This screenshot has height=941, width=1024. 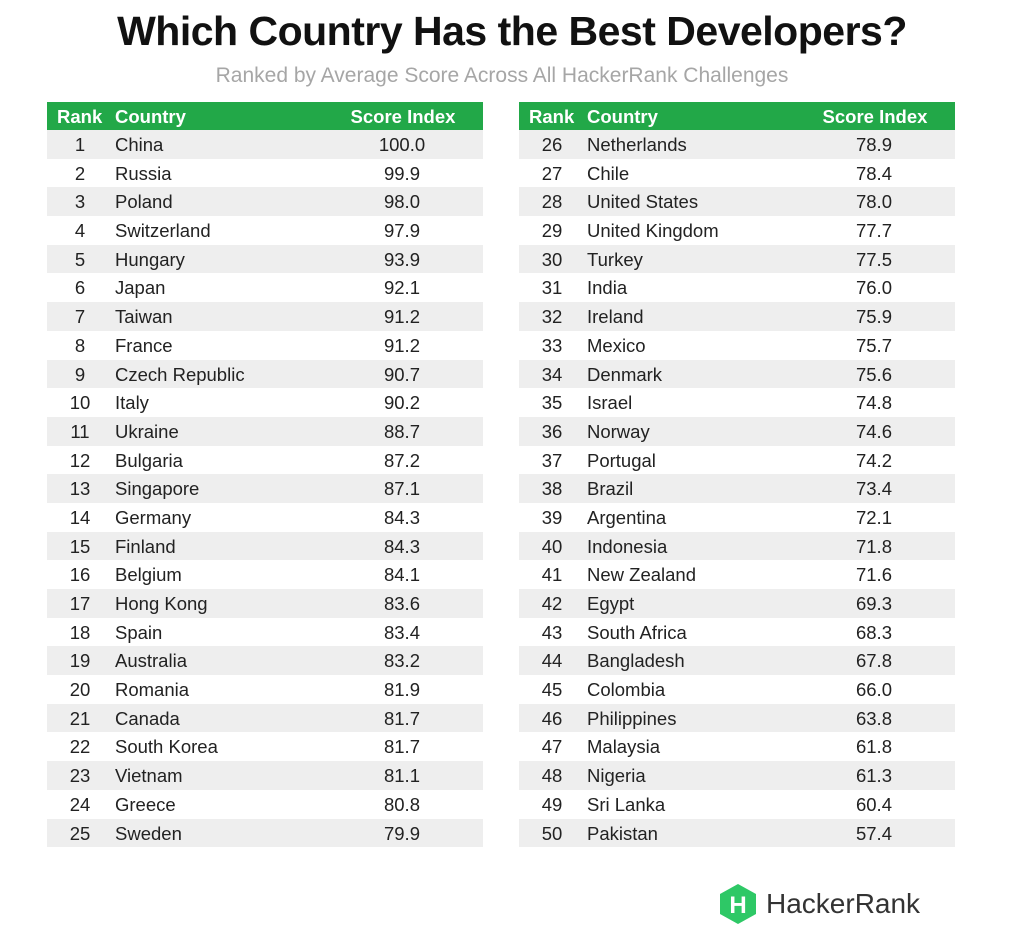 I want to click on table-row: 34 Denmark 75.6, so click(x=737, y=374).